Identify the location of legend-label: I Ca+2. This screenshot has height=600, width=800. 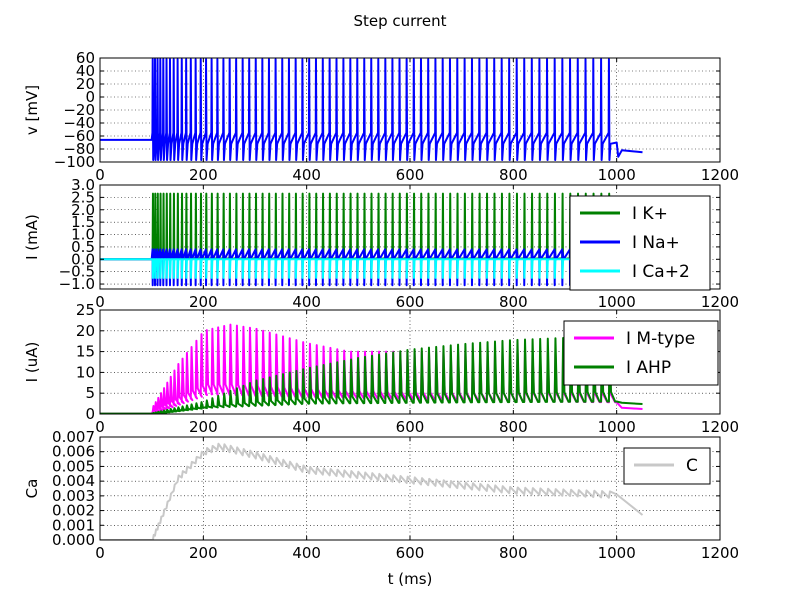
(661, 272).